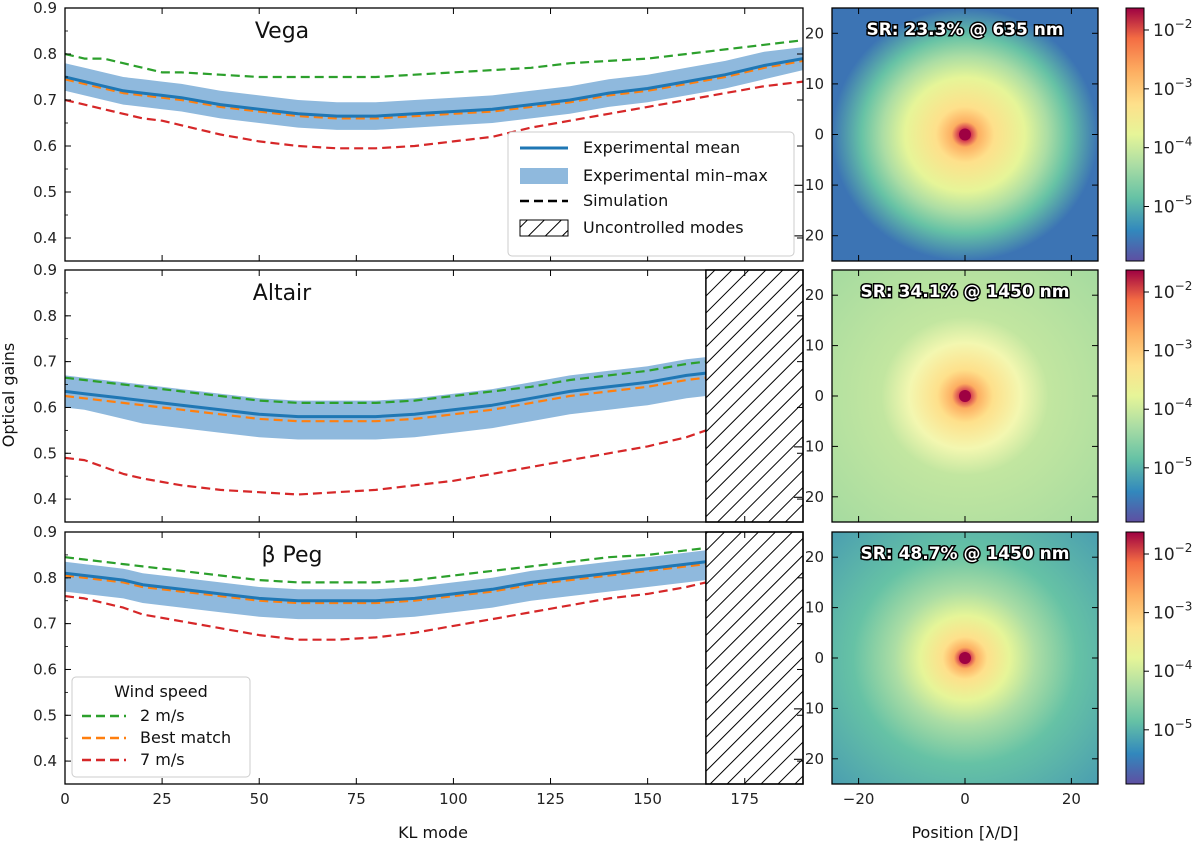  Describe the element at coordinates (185, 737) in the screenshot. I see `legend-label: Best match` at that location.